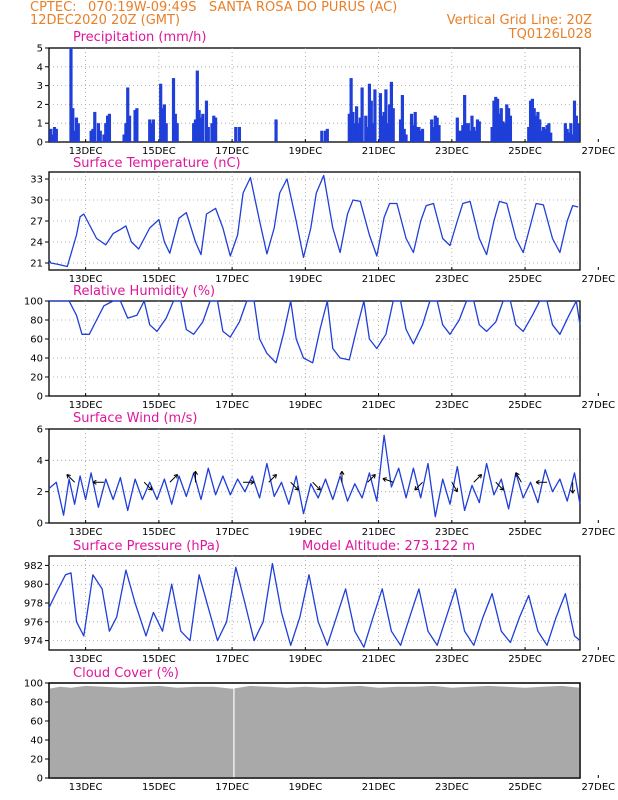 The width and height of the screenshot is (618, 800). Describe the element at coordinates (598, 151) in the screenshot. I see `precip-xtick-label: 27DEC` at that location.